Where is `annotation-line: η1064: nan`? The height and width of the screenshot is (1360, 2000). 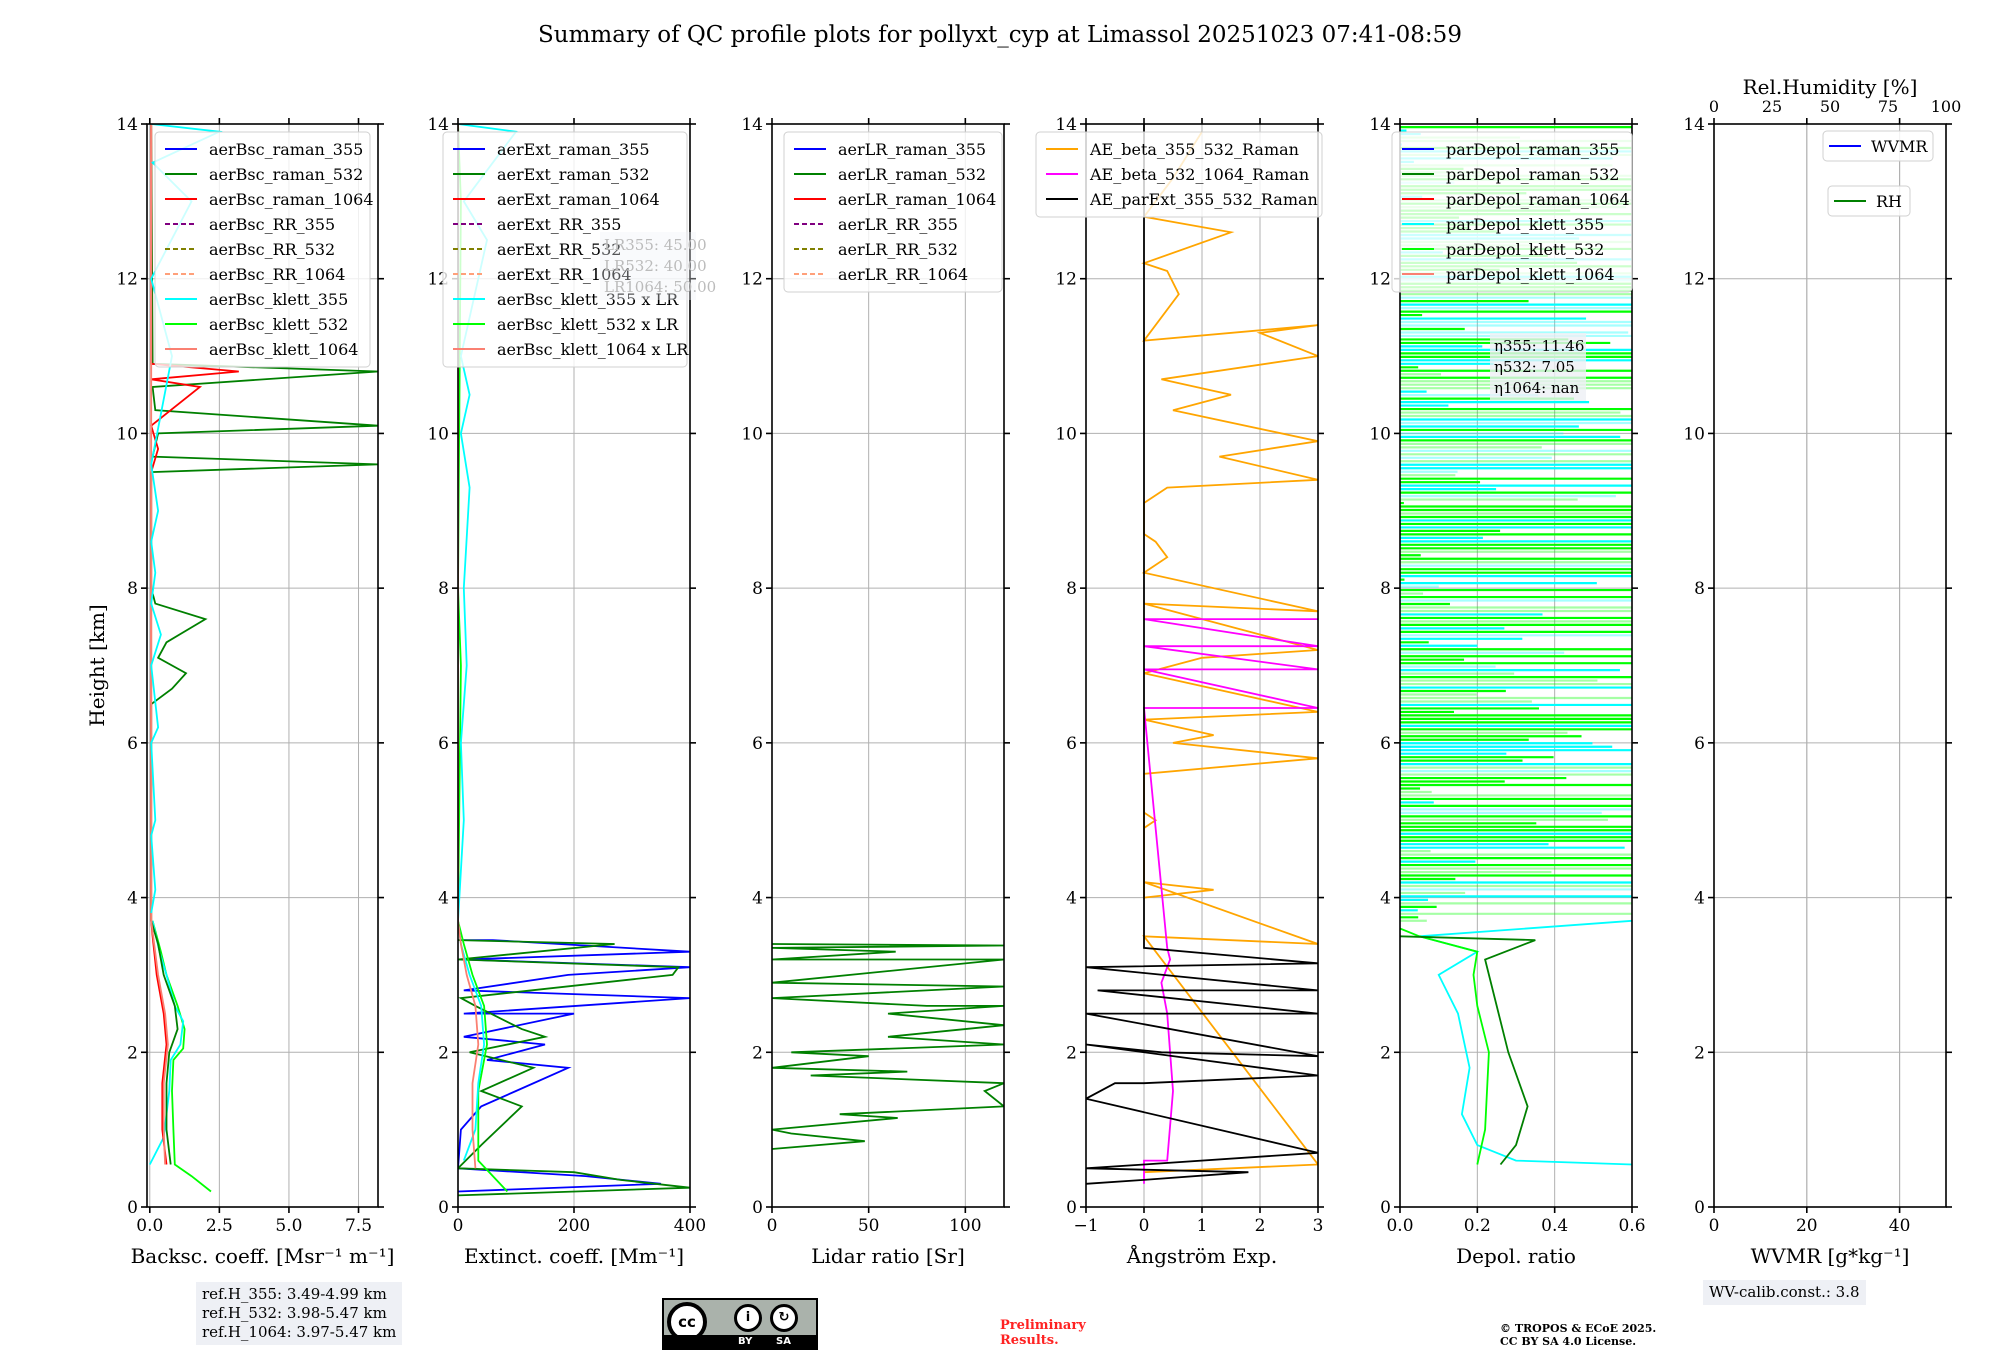
annotation-line: η1064: nan is located at coordinates (1537, 388).